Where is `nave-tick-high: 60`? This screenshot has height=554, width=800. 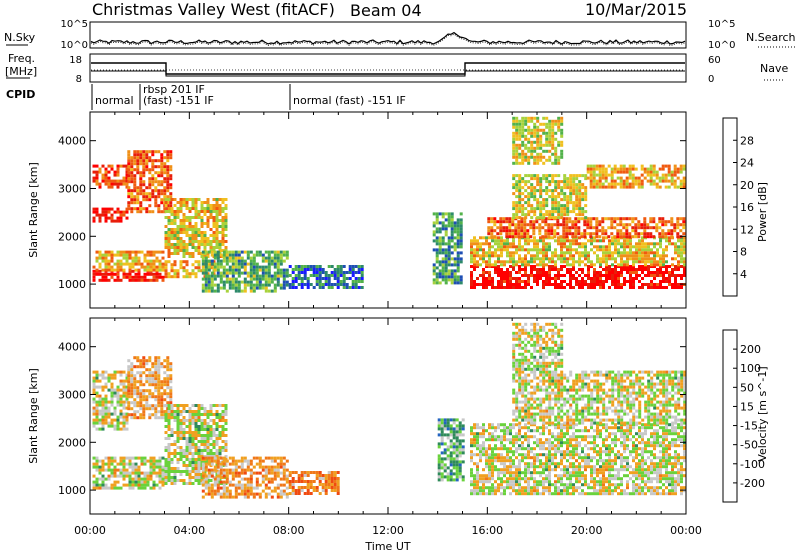 nave-tick-high: 60 is located at coordinates (714, 60).